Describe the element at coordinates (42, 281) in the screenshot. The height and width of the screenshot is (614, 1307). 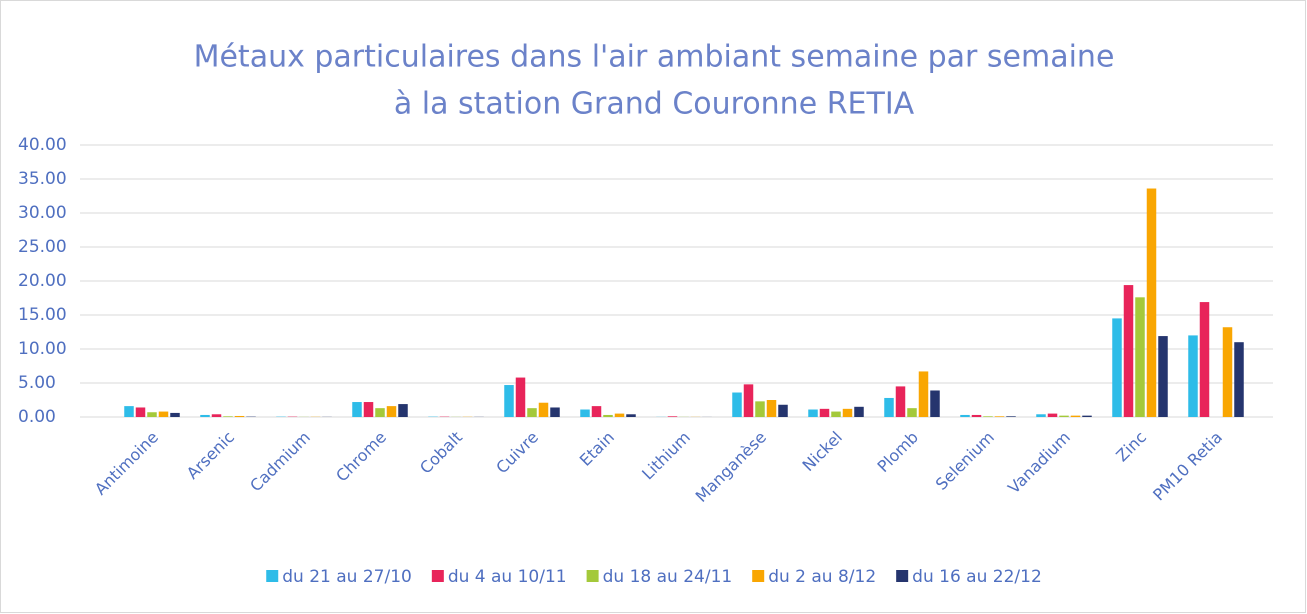
I see `y-tick-label: 20.00` at that location.